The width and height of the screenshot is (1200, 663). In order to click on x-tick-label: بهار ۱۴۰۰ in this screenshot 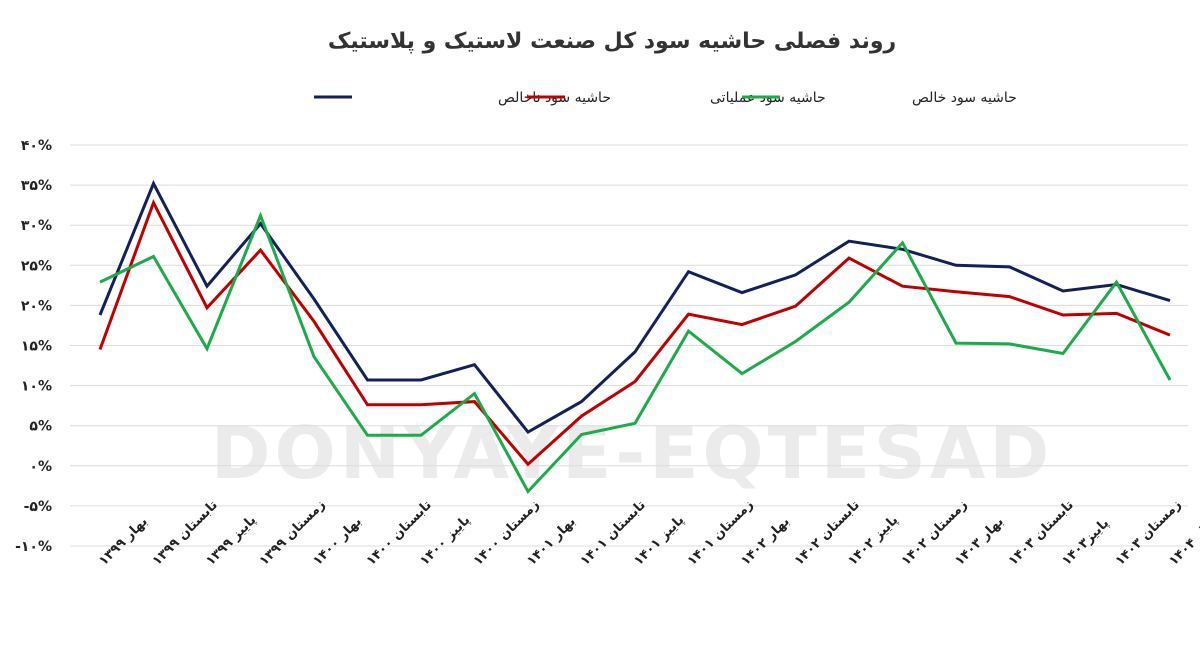, I will do `click(337, 541)`.